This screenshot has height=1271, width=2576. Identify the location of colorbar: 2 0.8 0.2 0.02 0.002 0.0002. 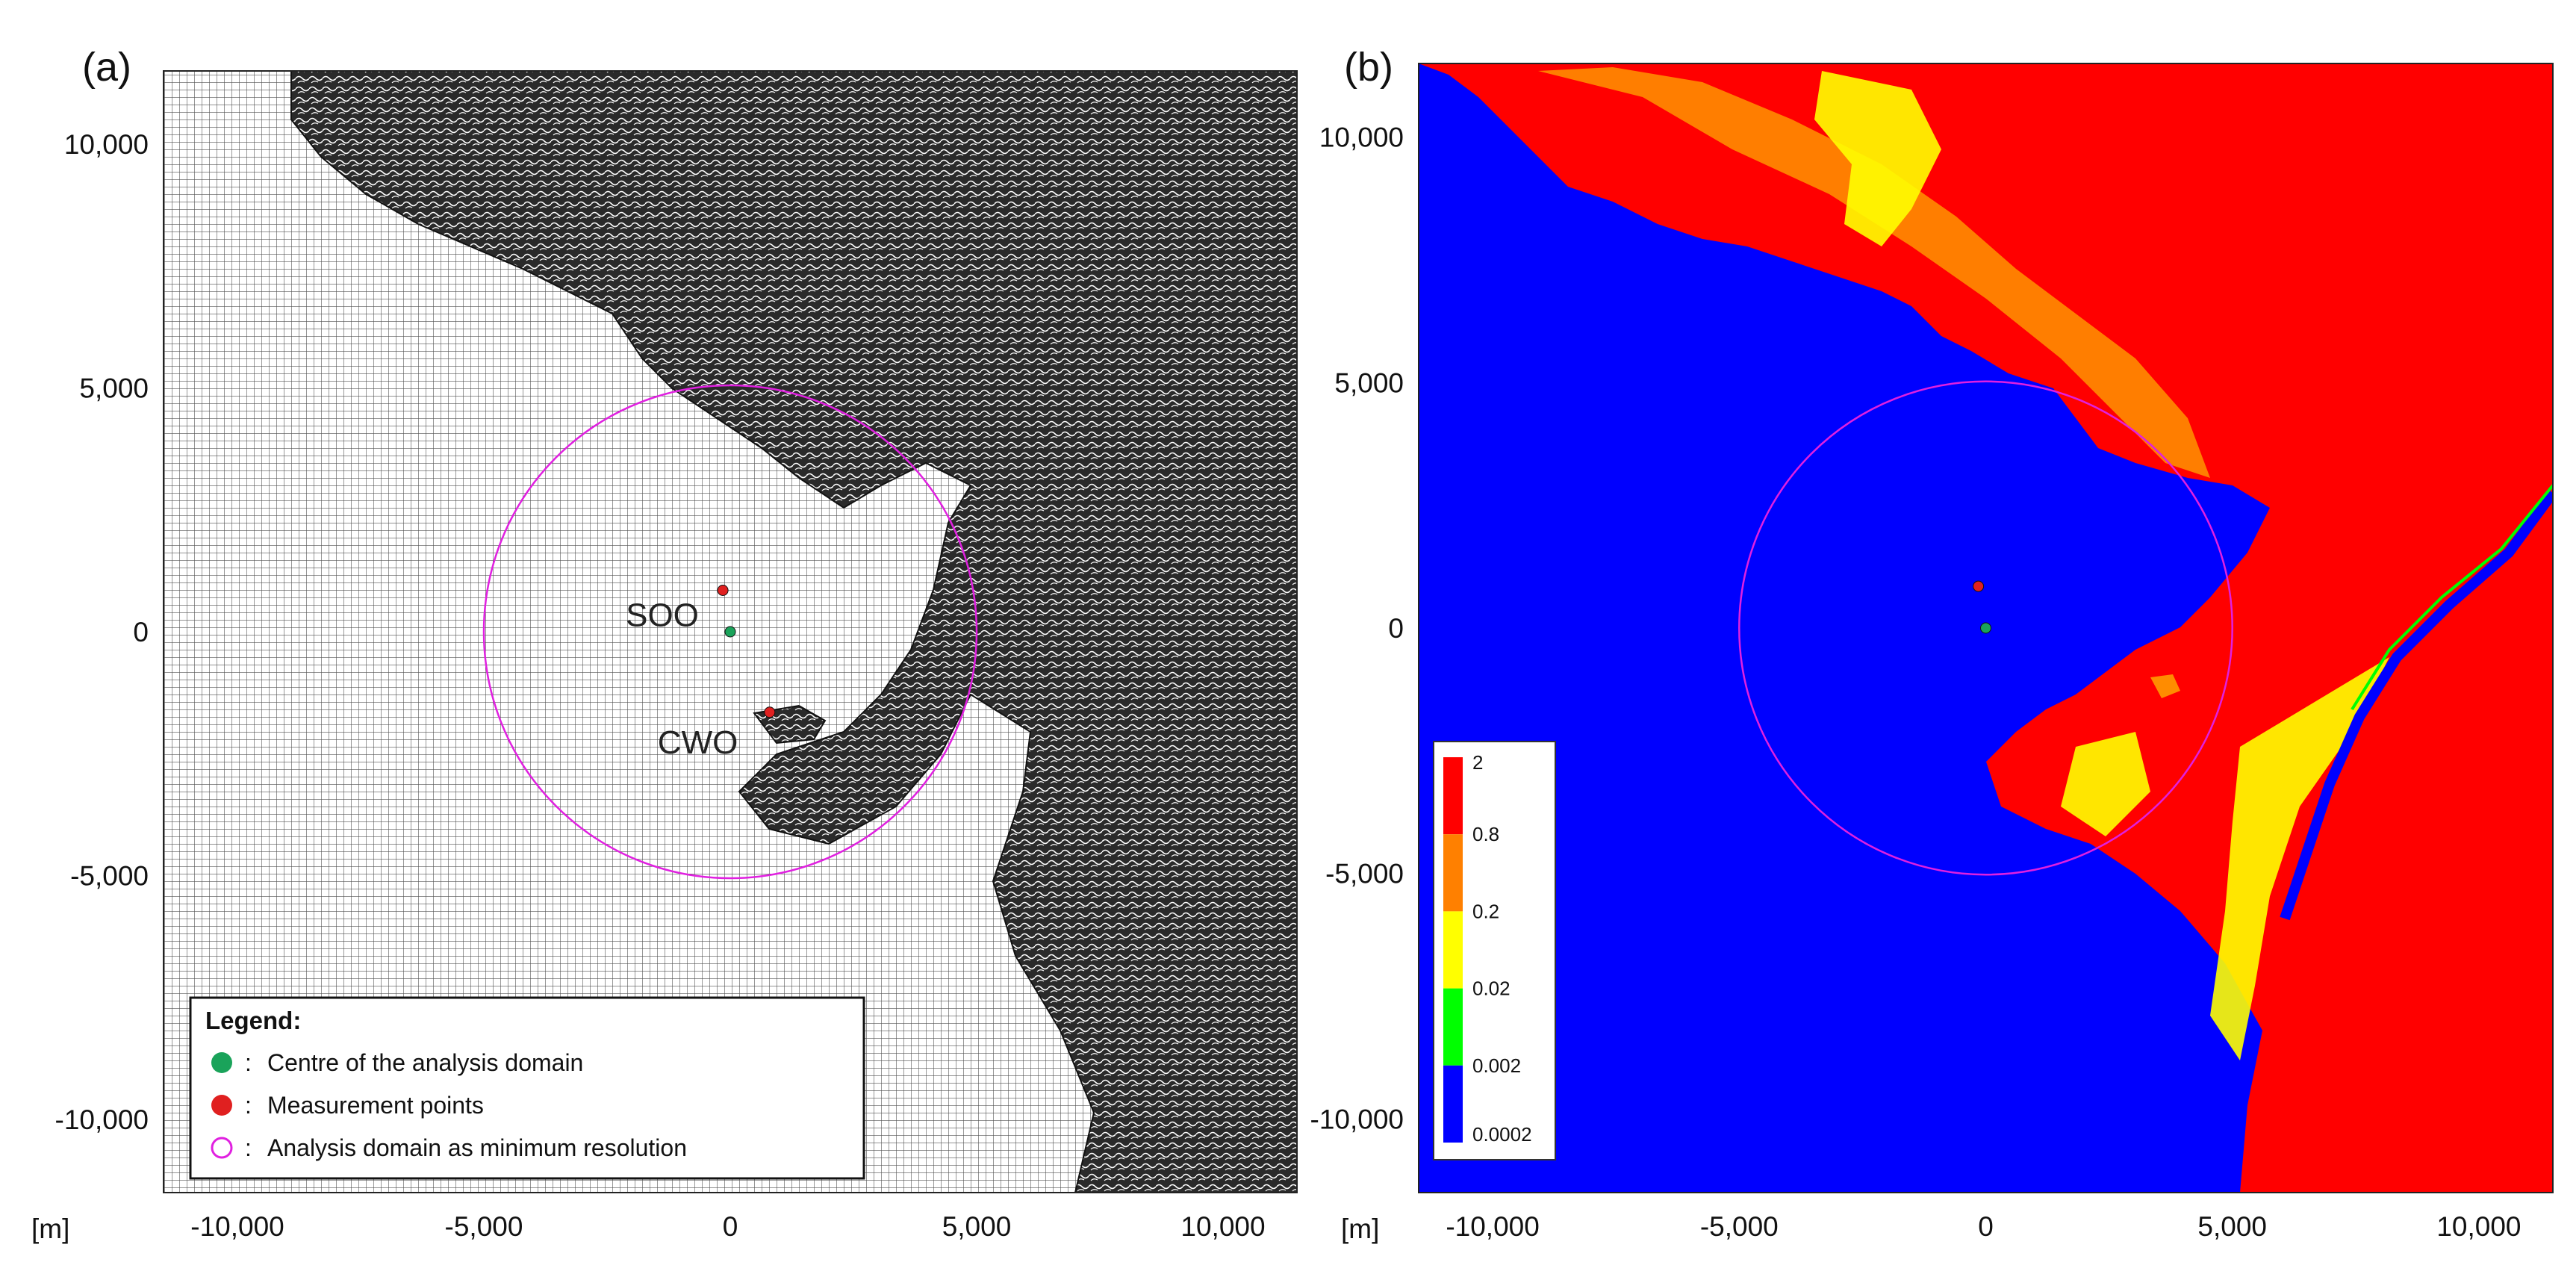
(1494, 950).